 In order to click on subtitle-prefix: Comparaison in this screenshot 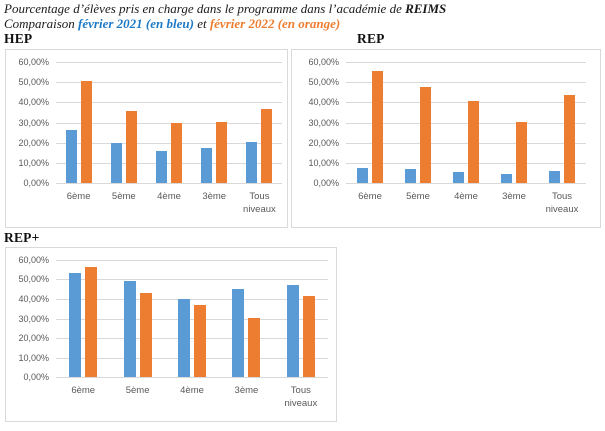, I will do `click(41, 23)`.